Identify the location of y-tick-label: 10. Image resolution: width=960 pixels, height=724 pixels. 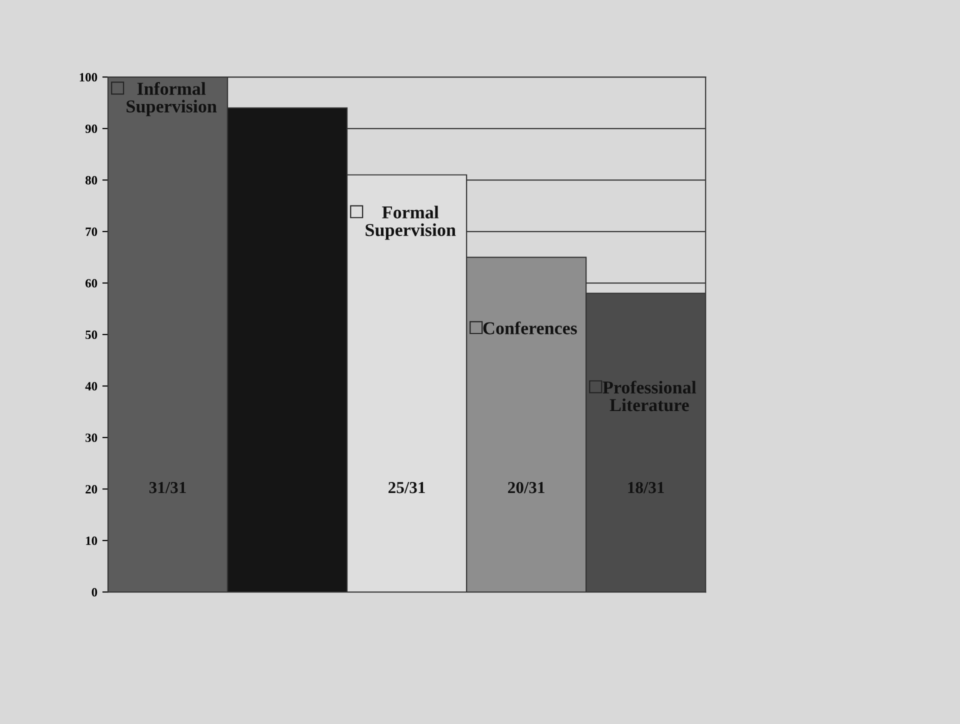
(92, 540).